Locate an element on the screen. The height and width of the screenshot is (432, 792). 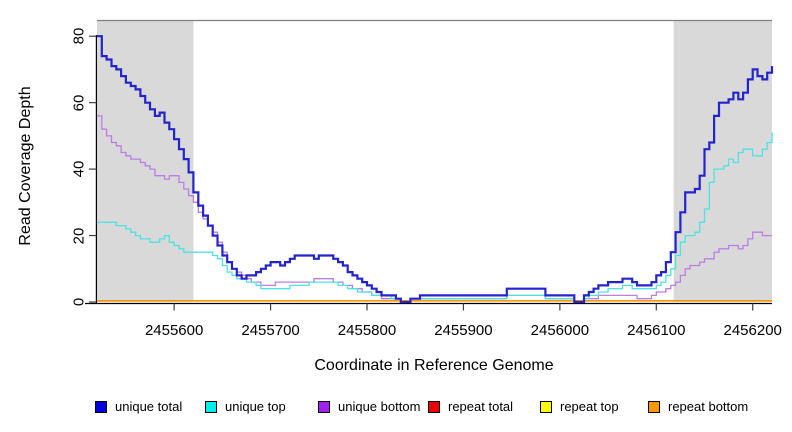
x-tick-label: 2456100 is located at coordinates (656, 330).